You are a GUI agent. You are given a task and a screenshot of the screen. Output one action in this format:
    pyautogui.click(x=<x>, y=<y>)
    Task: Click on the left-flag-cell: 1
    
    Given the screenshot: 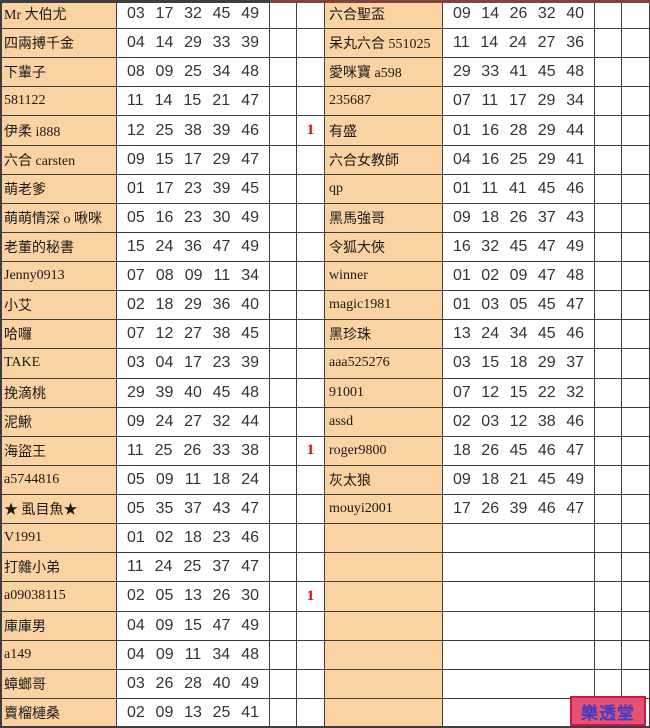 What is the action you would take?
    pyautogui.click(x=311, y=597)
    